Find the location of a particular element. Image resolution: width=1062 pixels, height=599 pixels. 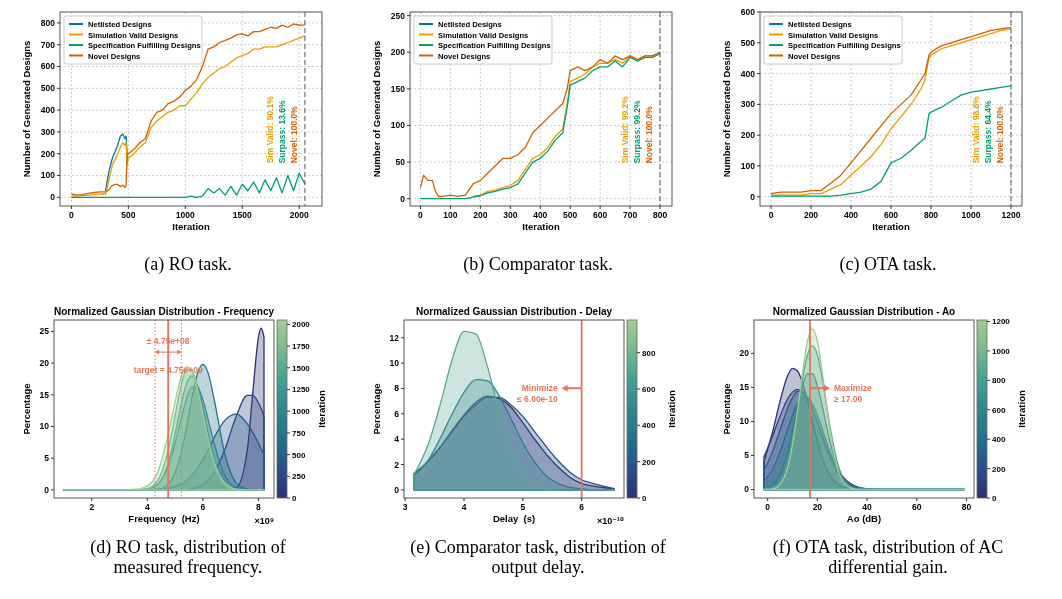

y-tick-label: 500 is located at coordinates (48, 88).